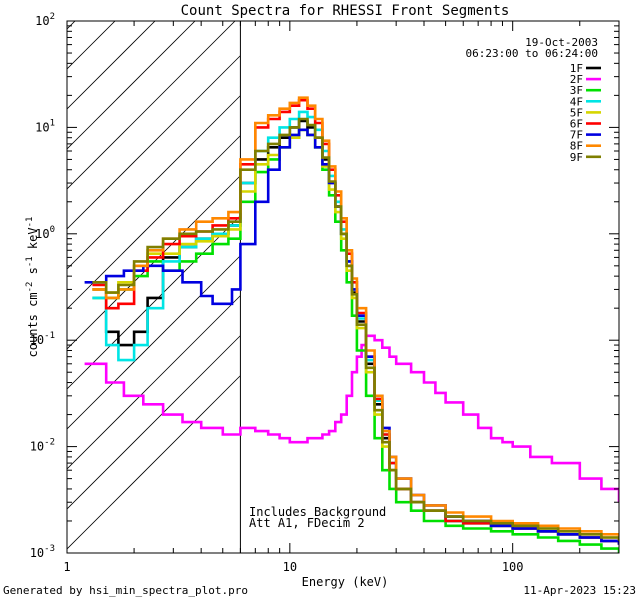 This screenshot has width=640, height=600. I want to click on legend-label-4F: 4F, so click(576, 101).